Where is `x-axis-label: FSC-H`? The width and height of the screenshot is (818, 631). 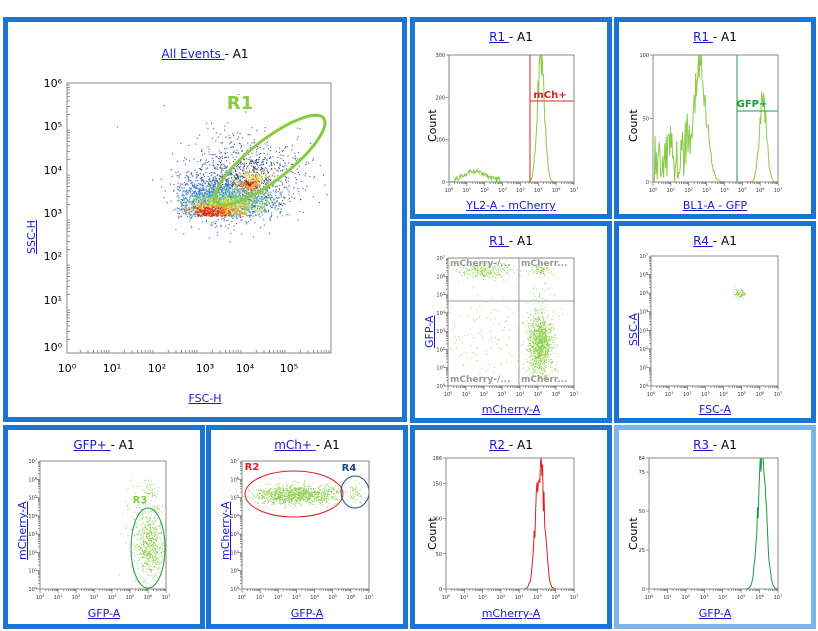 x-axis-label: FSC-H is located at coordinates (205, 398).